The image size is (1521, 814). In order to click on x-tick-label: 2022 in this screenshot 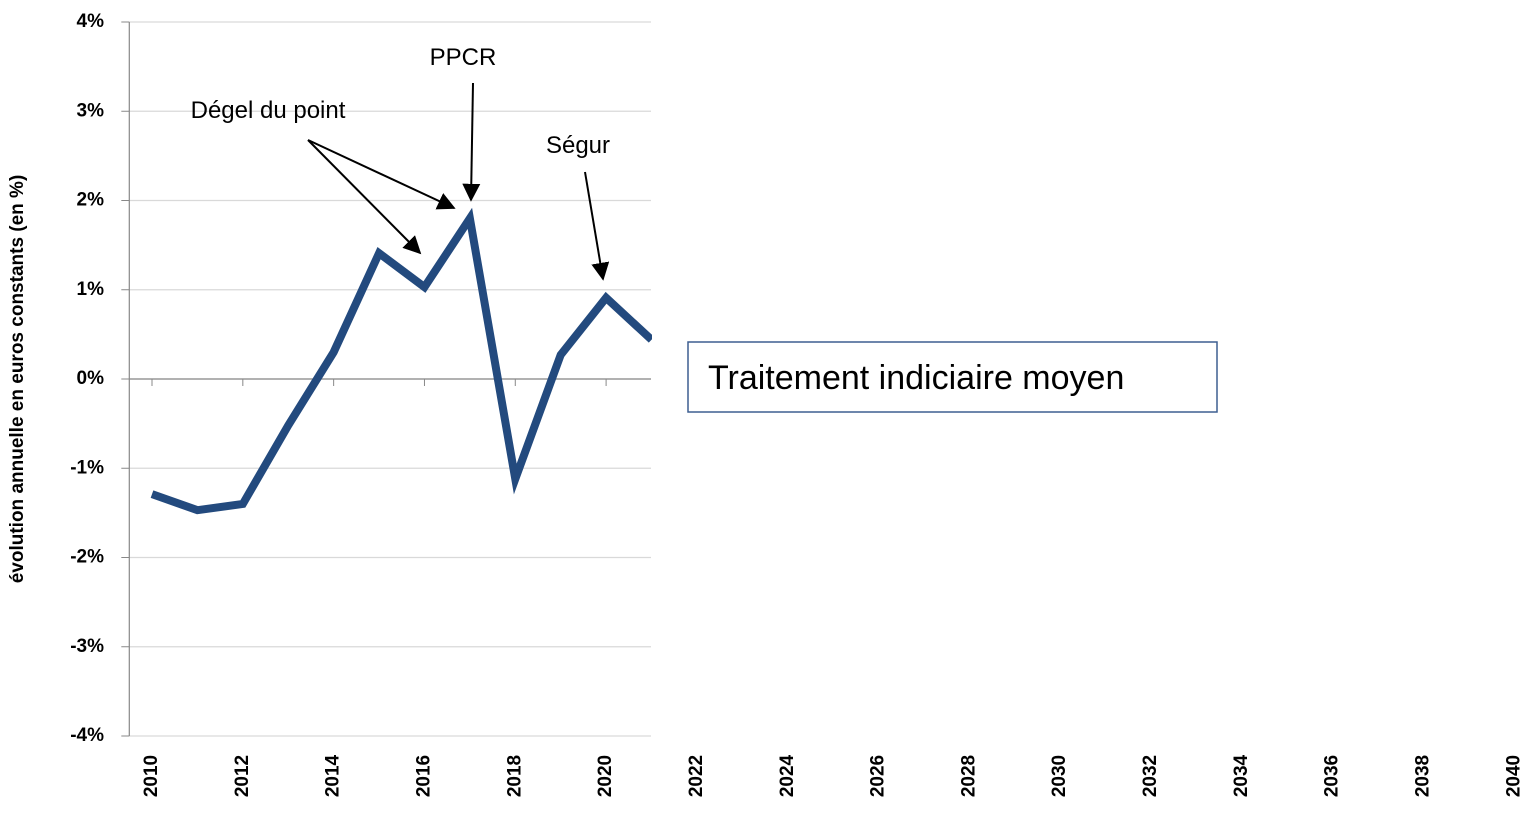, I will do `click(696, 776)`.